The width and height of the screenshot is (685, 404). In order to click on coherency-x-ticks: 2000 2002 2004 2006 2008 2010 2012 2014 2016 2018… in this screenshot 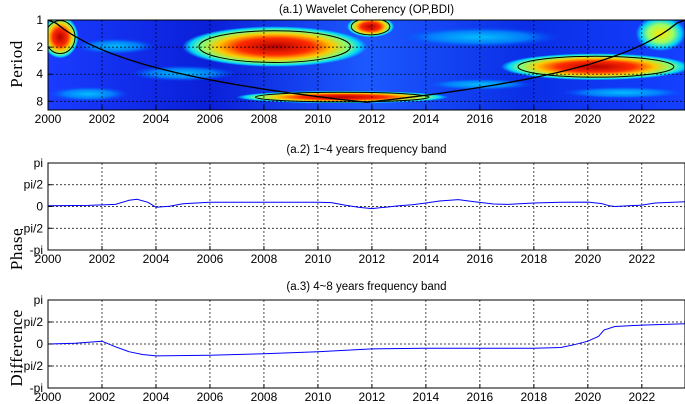, I will do `click(345, 116)`.